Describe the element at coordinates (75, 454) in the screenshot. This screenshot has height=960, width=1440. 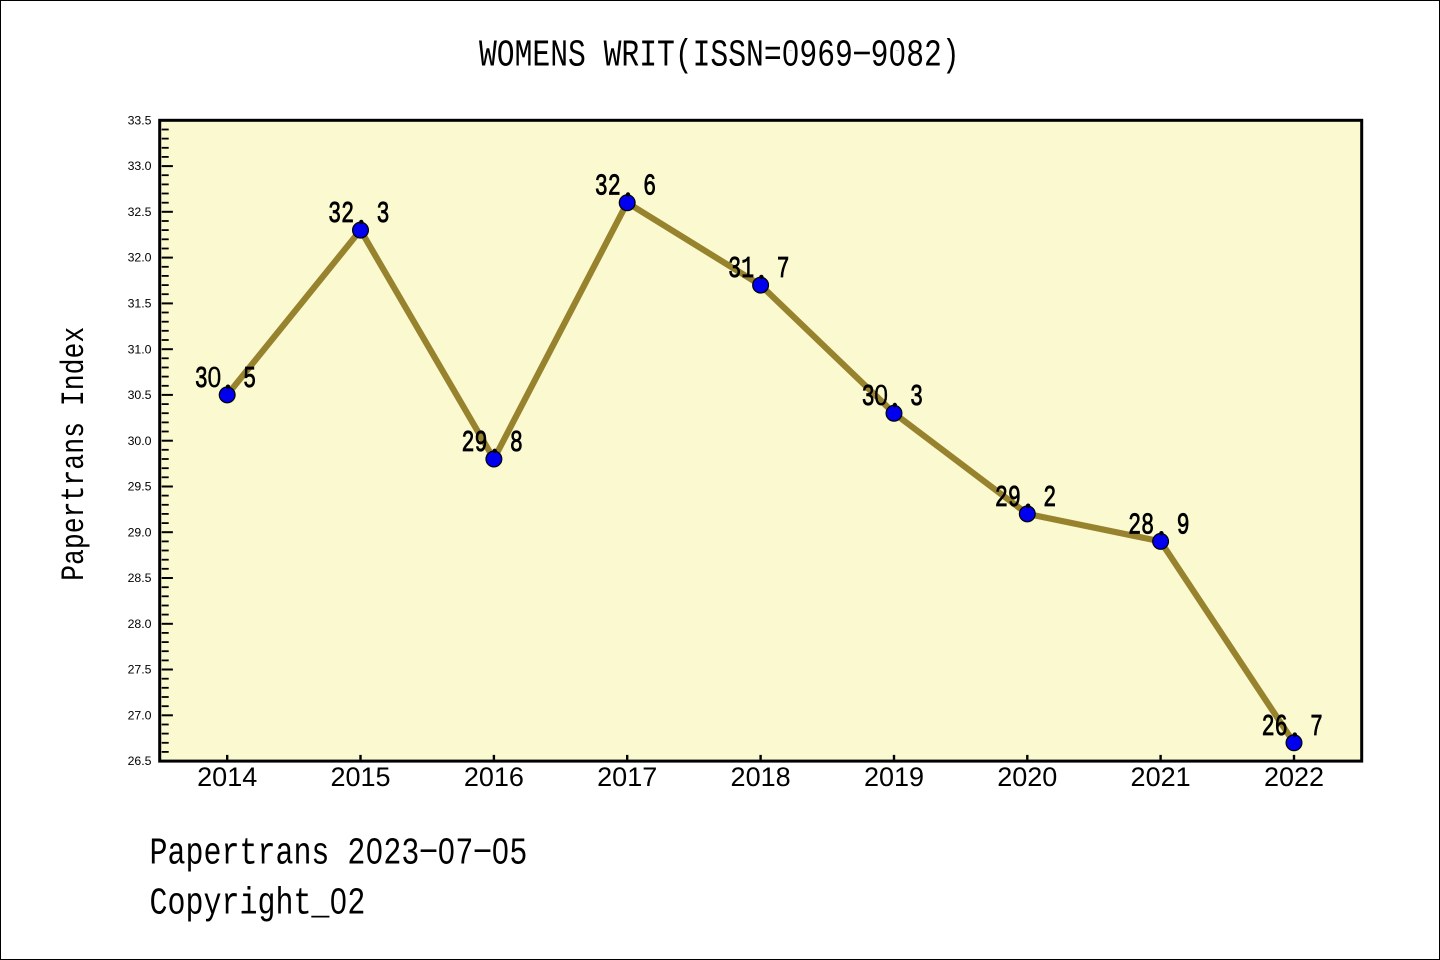
I see `svg-text: Papertrans Index` at that location.